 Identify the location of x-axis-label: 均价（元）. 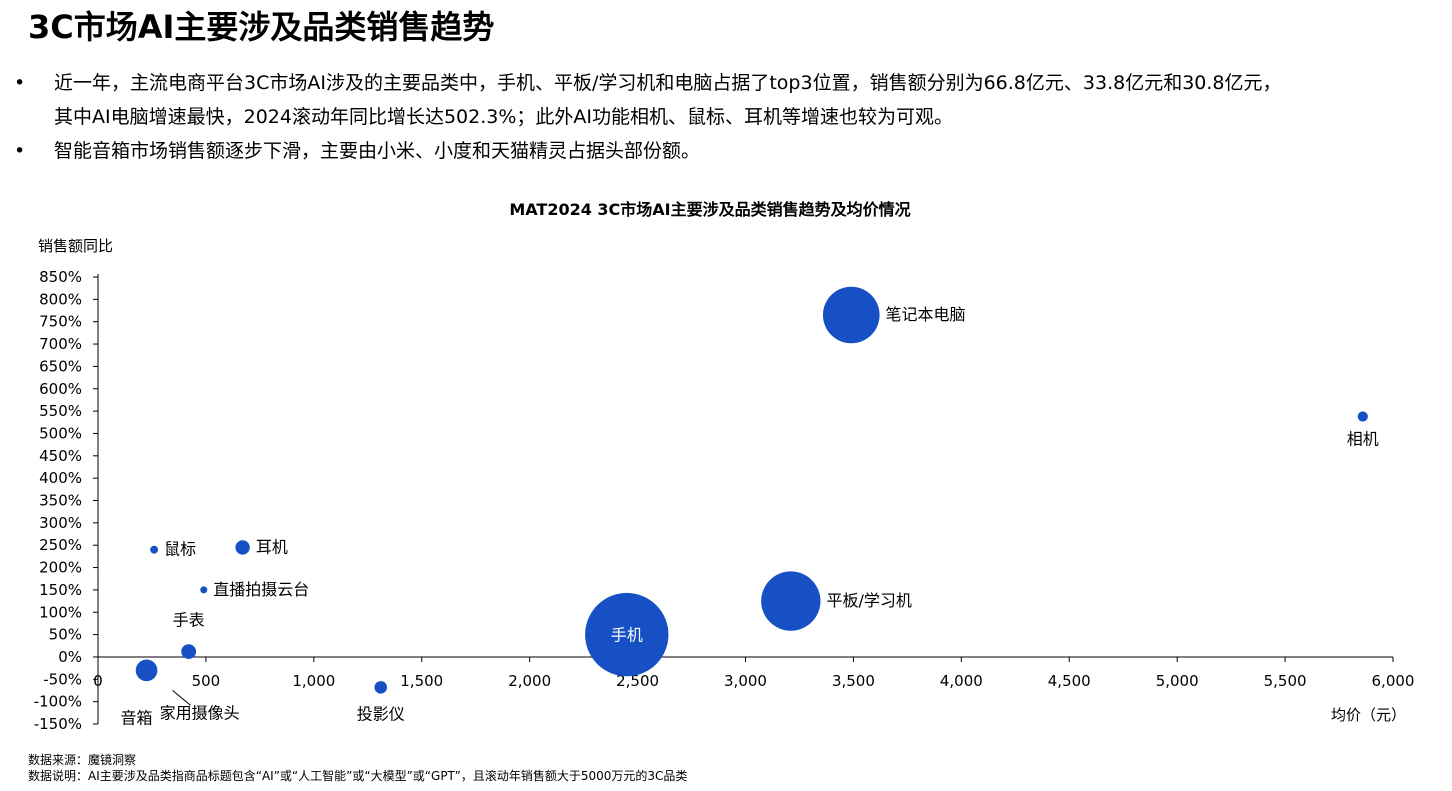
(1368, 715).